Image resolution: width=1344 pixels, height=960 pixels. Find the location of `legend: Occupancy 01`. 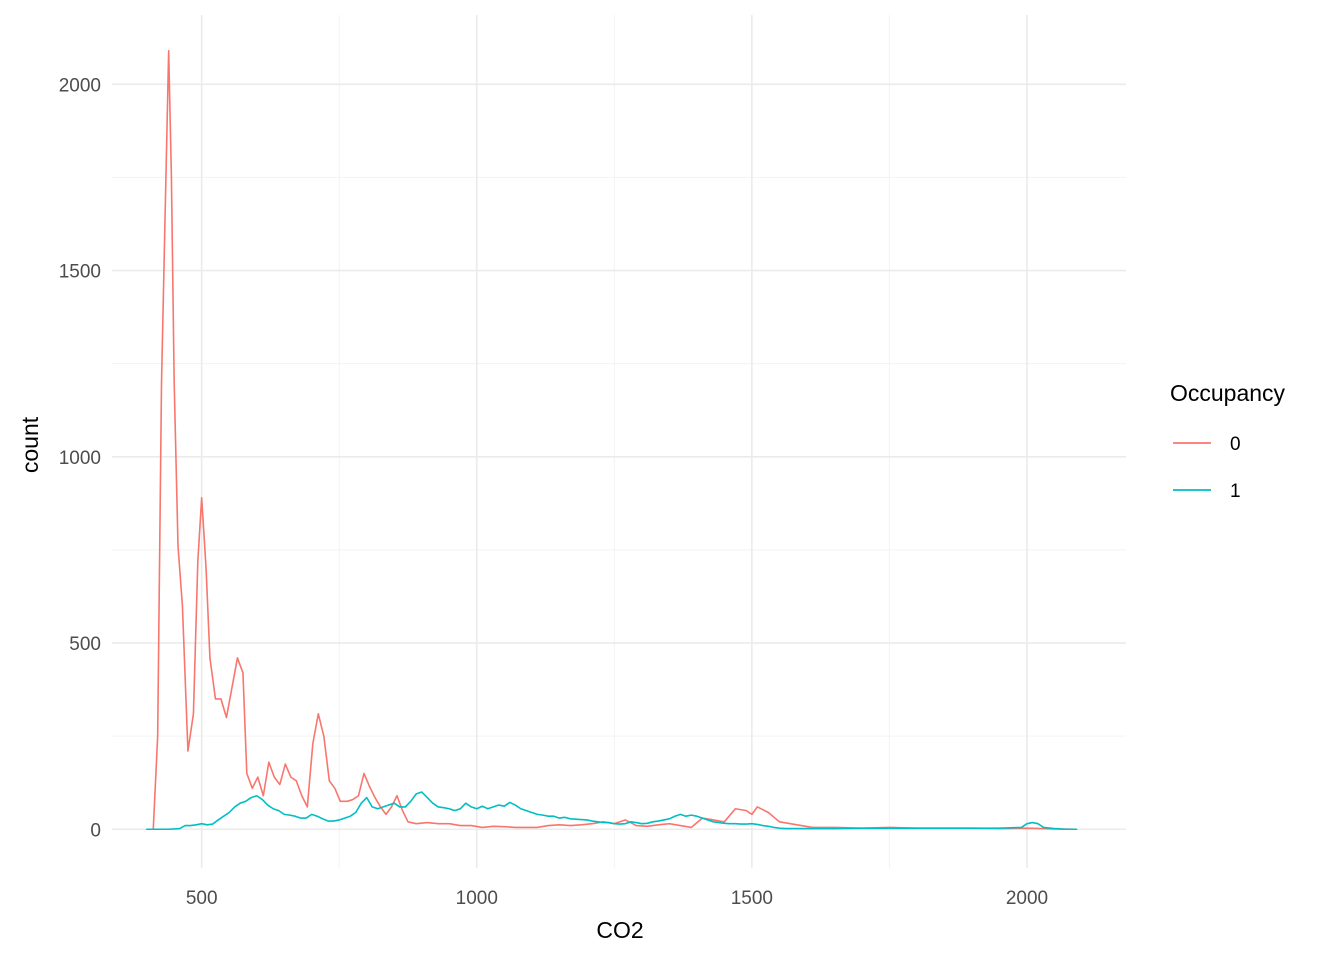

legend: Occupancy 01 is located at coordinates (1228, 441).